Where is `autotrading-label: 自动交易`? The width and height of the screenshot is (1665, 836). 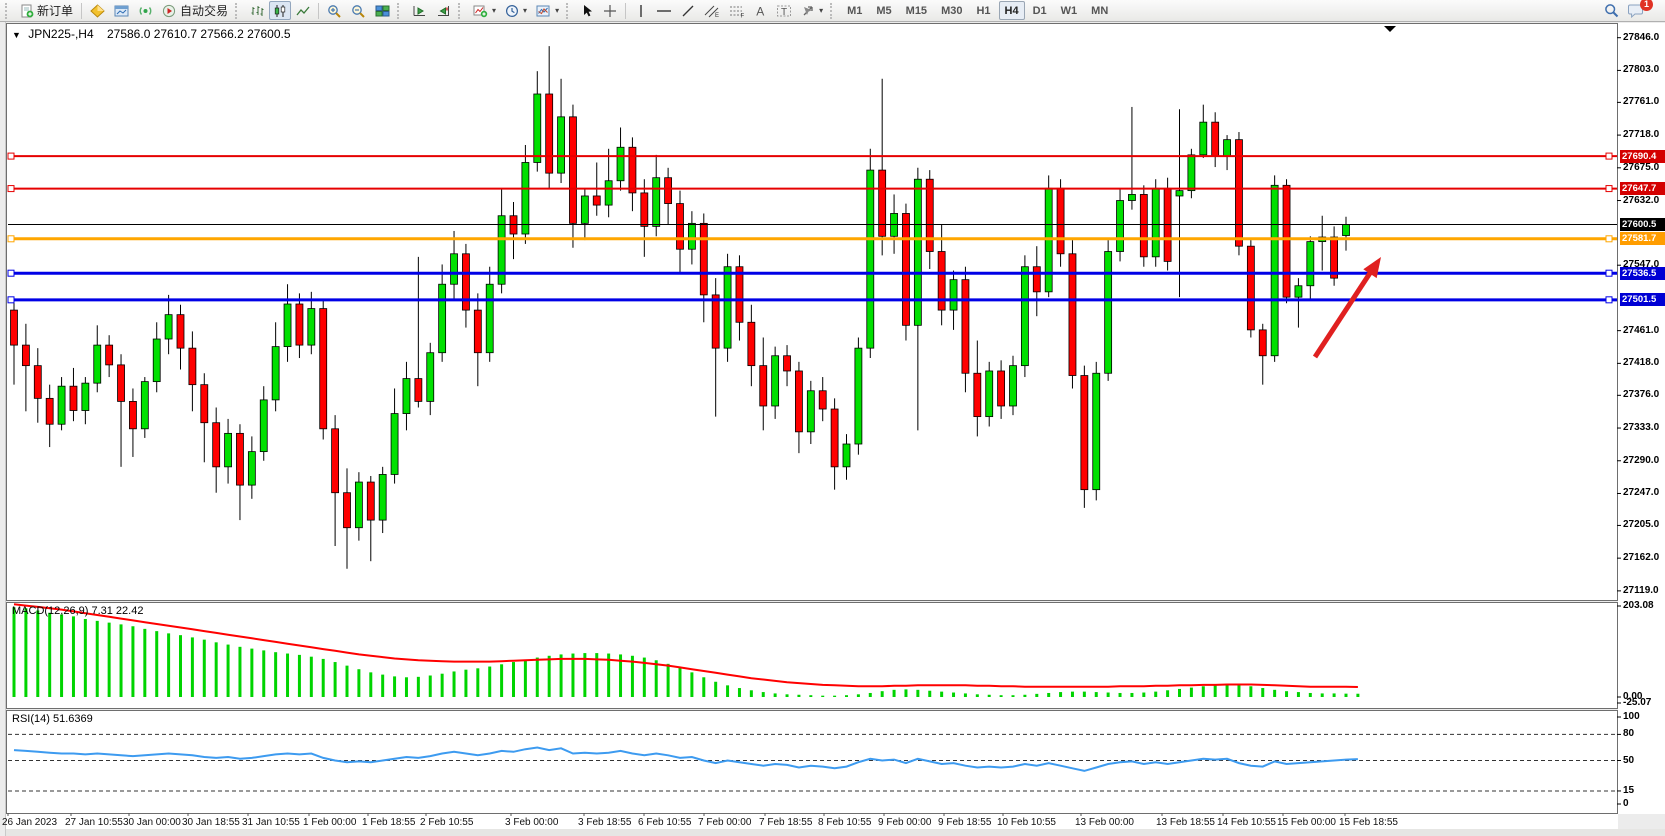 autotrading-label: 自动交易 is located at coordinates (204, 11).